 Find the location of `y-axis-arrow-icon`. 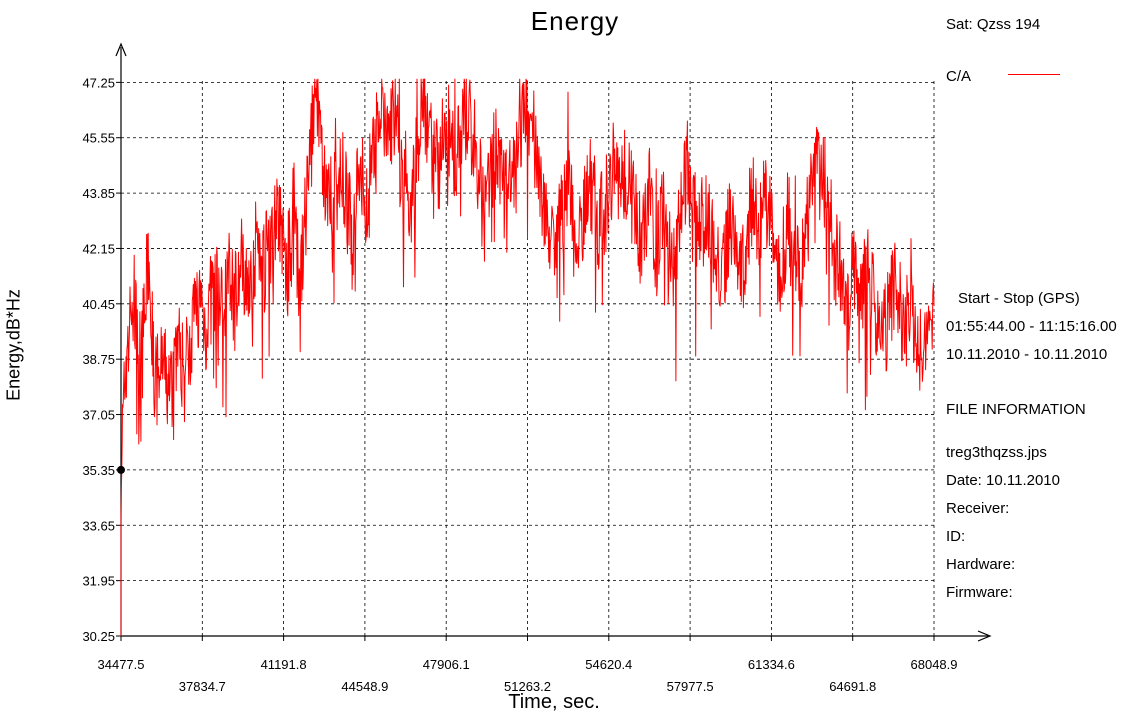

y-axis-arrow-icon is located at coordinates (121, 49).